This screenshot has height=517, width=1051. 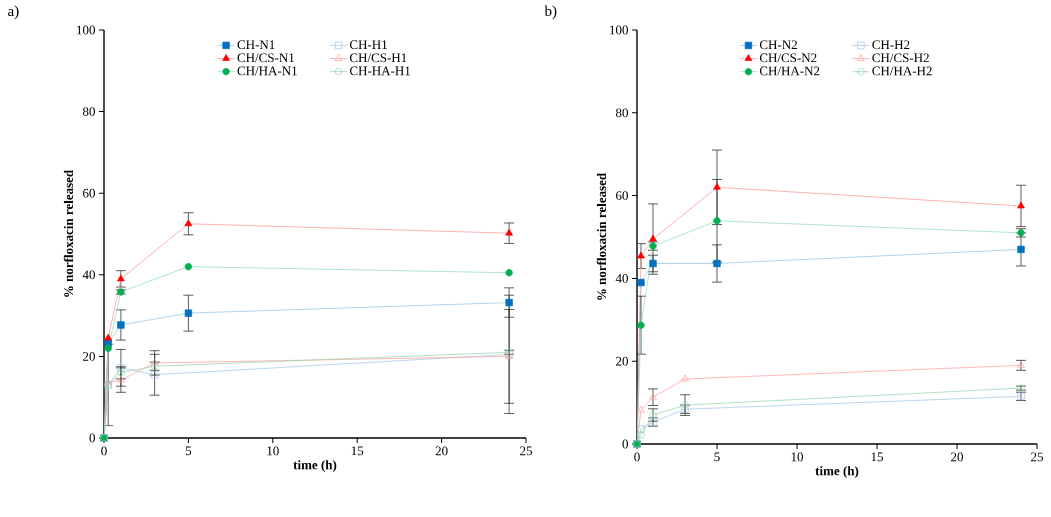 What do you see at coordinates (378, 58) in the screenshot?
I see `legend-label: CH/CS-H1` at bounding box center [378, 58].